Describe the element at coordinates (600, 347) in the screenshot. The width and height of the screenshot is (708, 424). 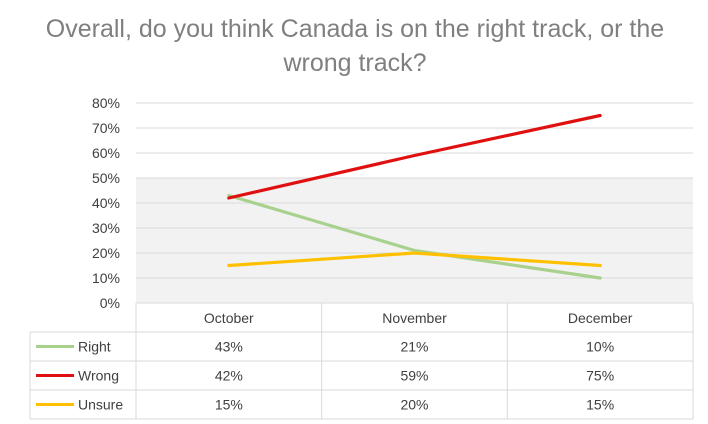
I see `data-label: 10%` at that location.